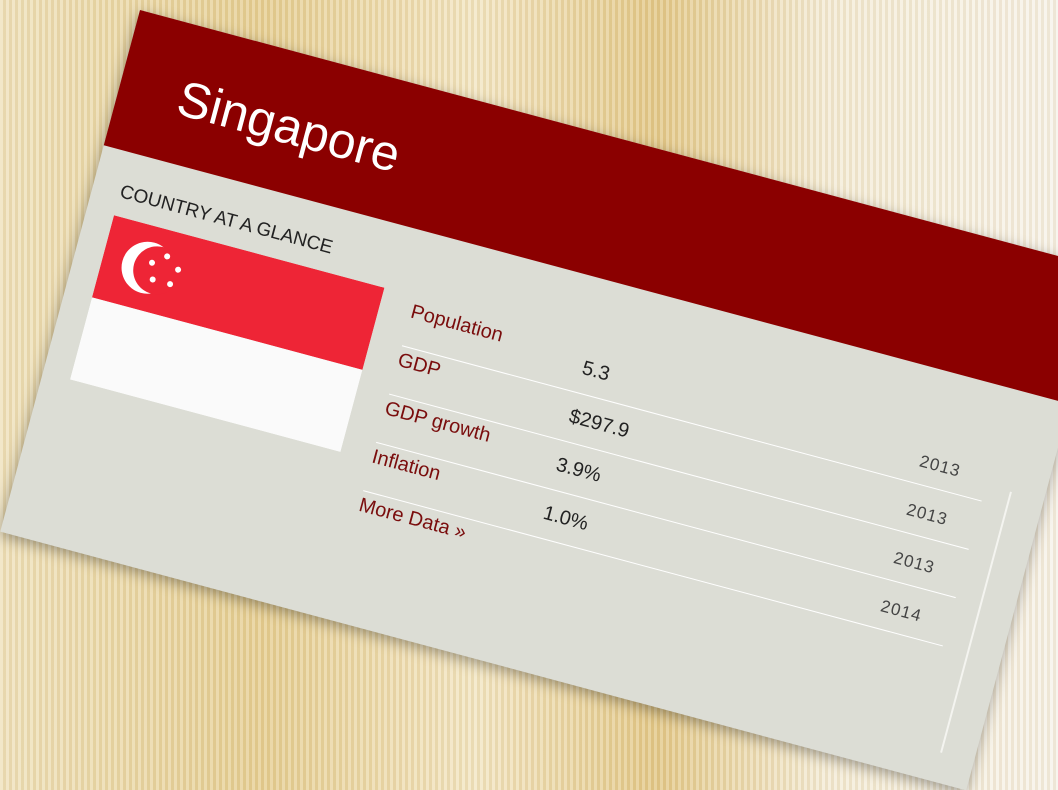 Image resolution: width=1058 pixels, height=790 pixels. I want to click on row-year: 2014, so click(901, 611).